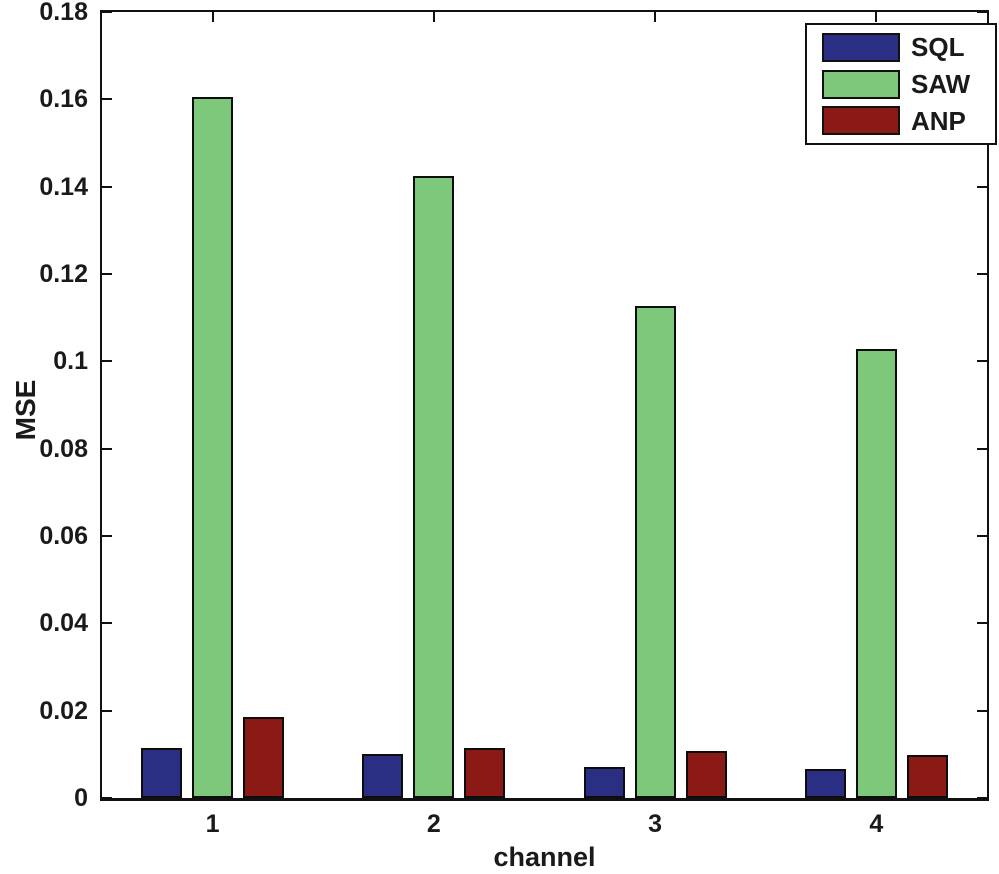  Describe the element at coordinates (908, 47) in the screenshot. I see `legend-row-sql: SQL` at that location.